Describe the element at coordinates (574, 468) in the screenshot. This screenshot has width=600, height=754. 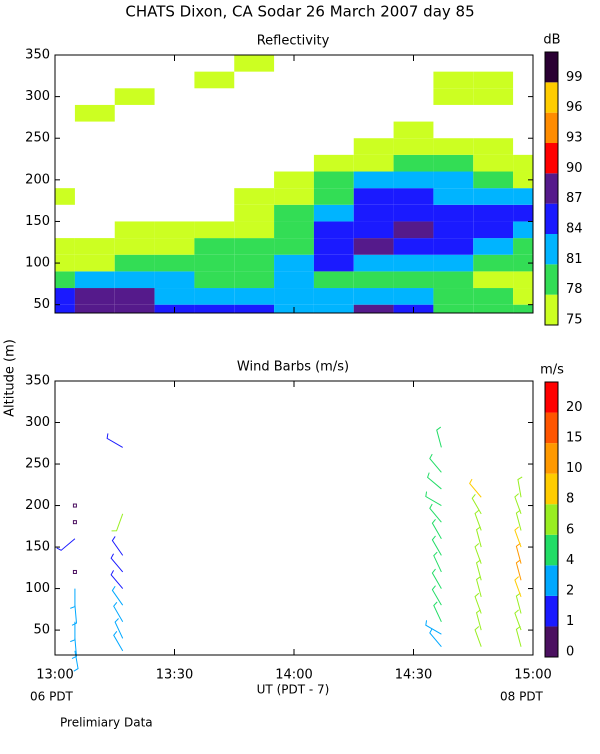
I see `colorbar-label: 10` at that location.